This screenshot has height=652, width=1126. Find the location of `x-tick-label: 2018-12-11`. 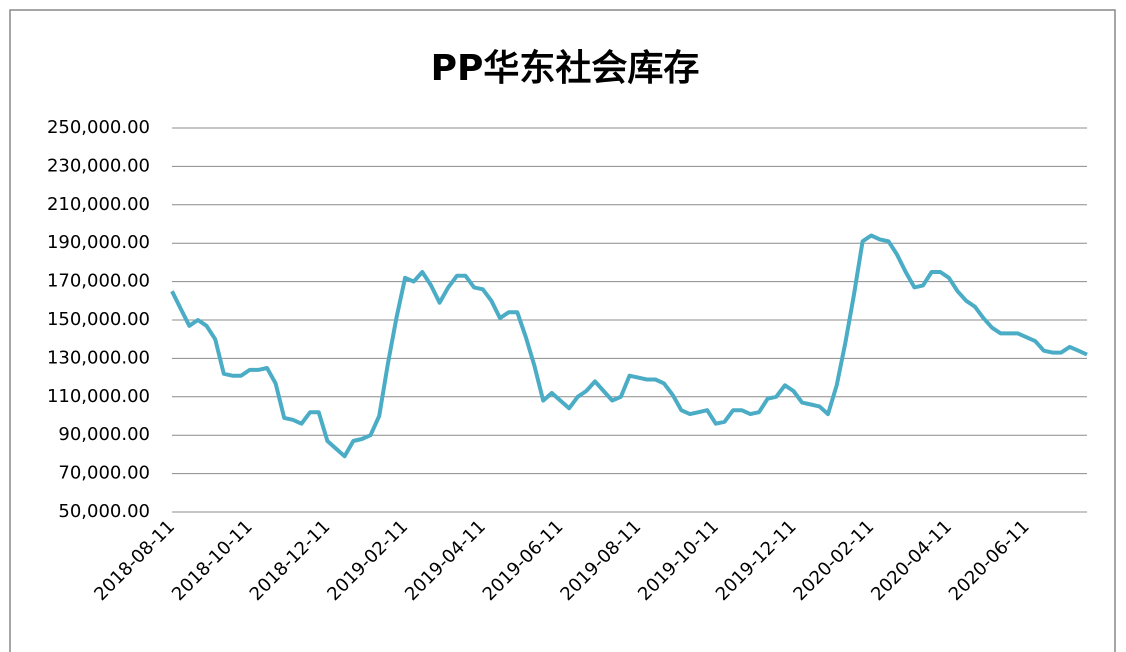

x-tick-label: 2018-12-11 is located at coordinates (290, 560).